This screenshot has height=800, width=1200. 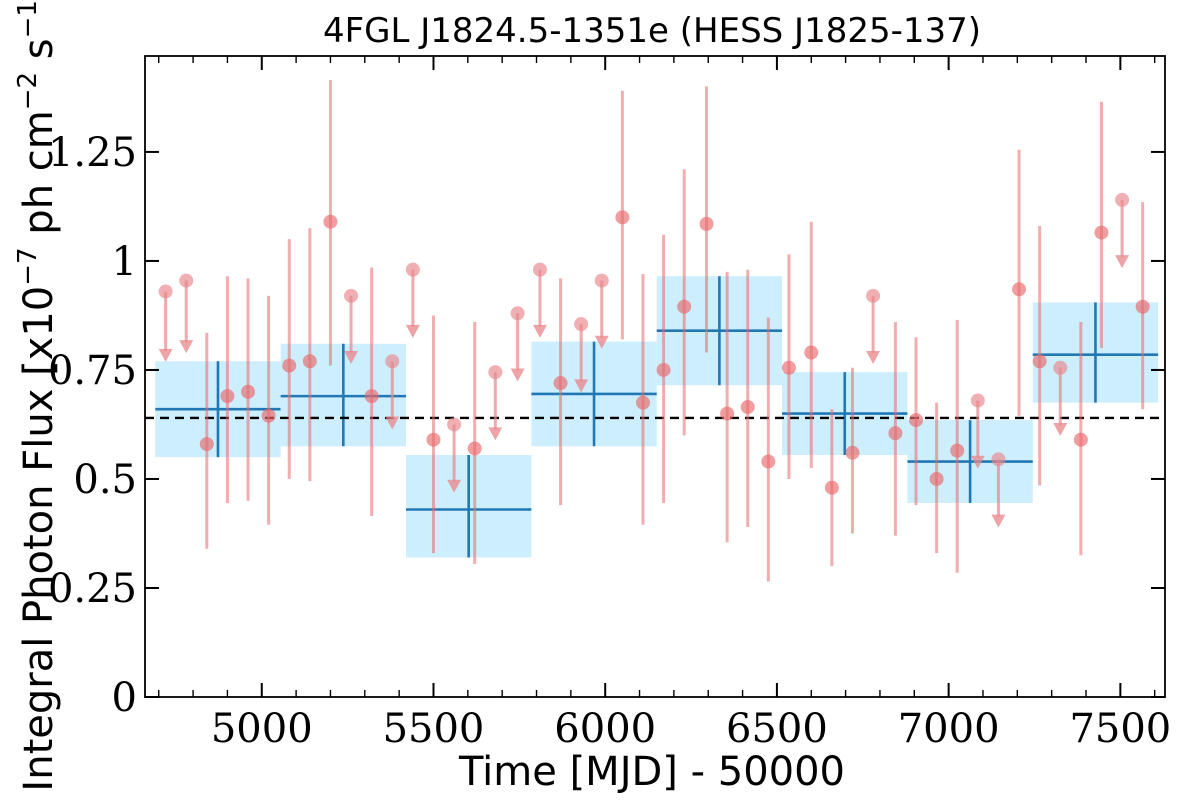 I want to click on x-axis-label: Time [MJD] - 50000, so click(x=651, y=772).